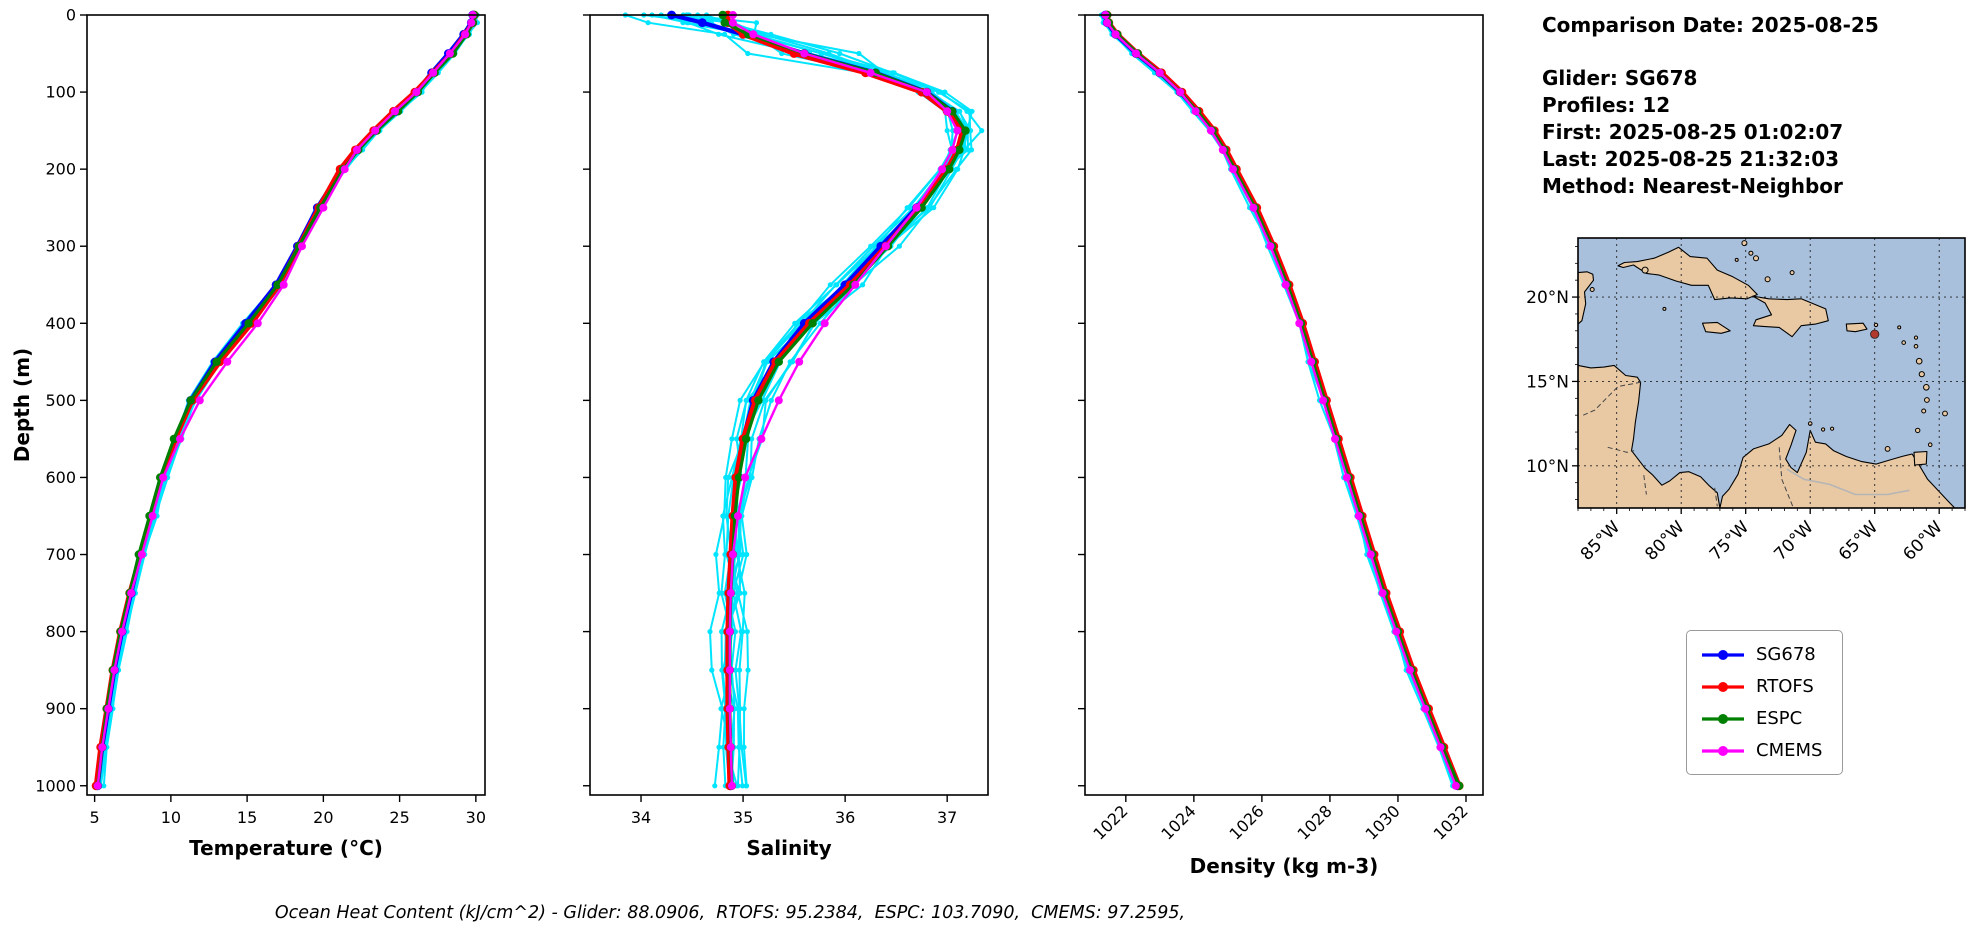 This screenshot has width=1983, height=934. What do you see at coordinates (1691, 159) in the screenshot?
I see `last-profile-text: Last: 2025-08-25 21:32:03` at bounding box center [1691, 159].